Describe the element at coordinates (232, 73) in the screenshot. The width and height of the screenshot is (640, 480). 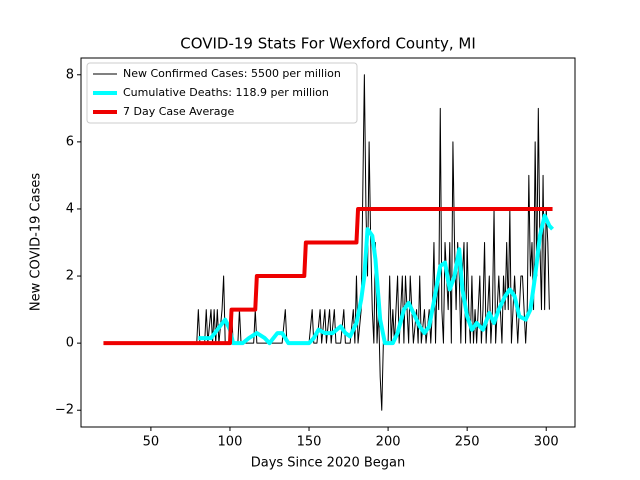
I see `legend-label: New Confirmed Cases: 5500 per million` at that location.